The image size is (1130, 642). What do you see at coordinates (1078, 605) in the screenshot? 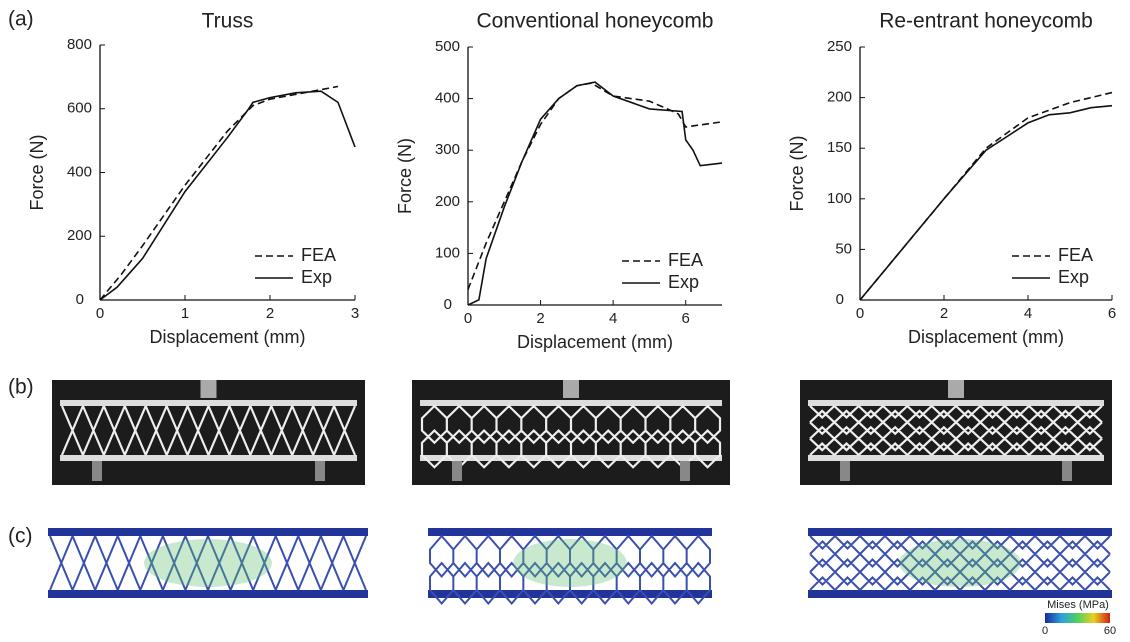
I see `colorbar-title: Mises (MPa)` at bounding box center [1078, 605].